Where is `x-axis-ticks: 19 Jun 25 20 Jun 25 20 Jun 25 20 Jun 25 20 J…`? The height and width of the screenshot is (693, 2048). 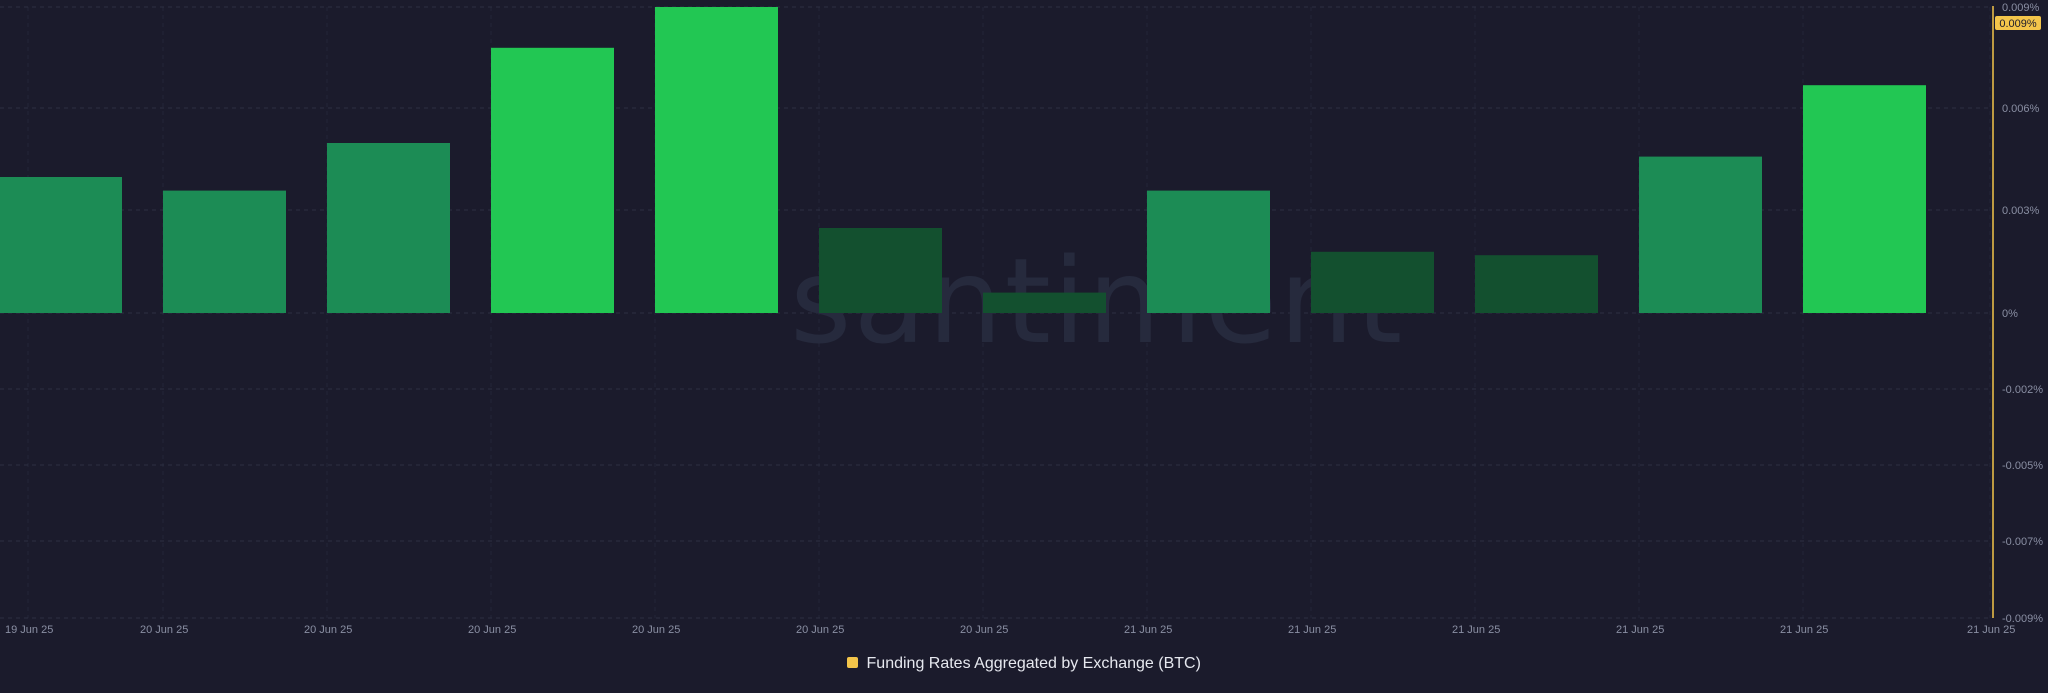 x-axis-ticks: 19 Jun 25 20 Jun 25 20 Jun 25 20 Jun 25 20 J… is located at coordinates (1010, 630).